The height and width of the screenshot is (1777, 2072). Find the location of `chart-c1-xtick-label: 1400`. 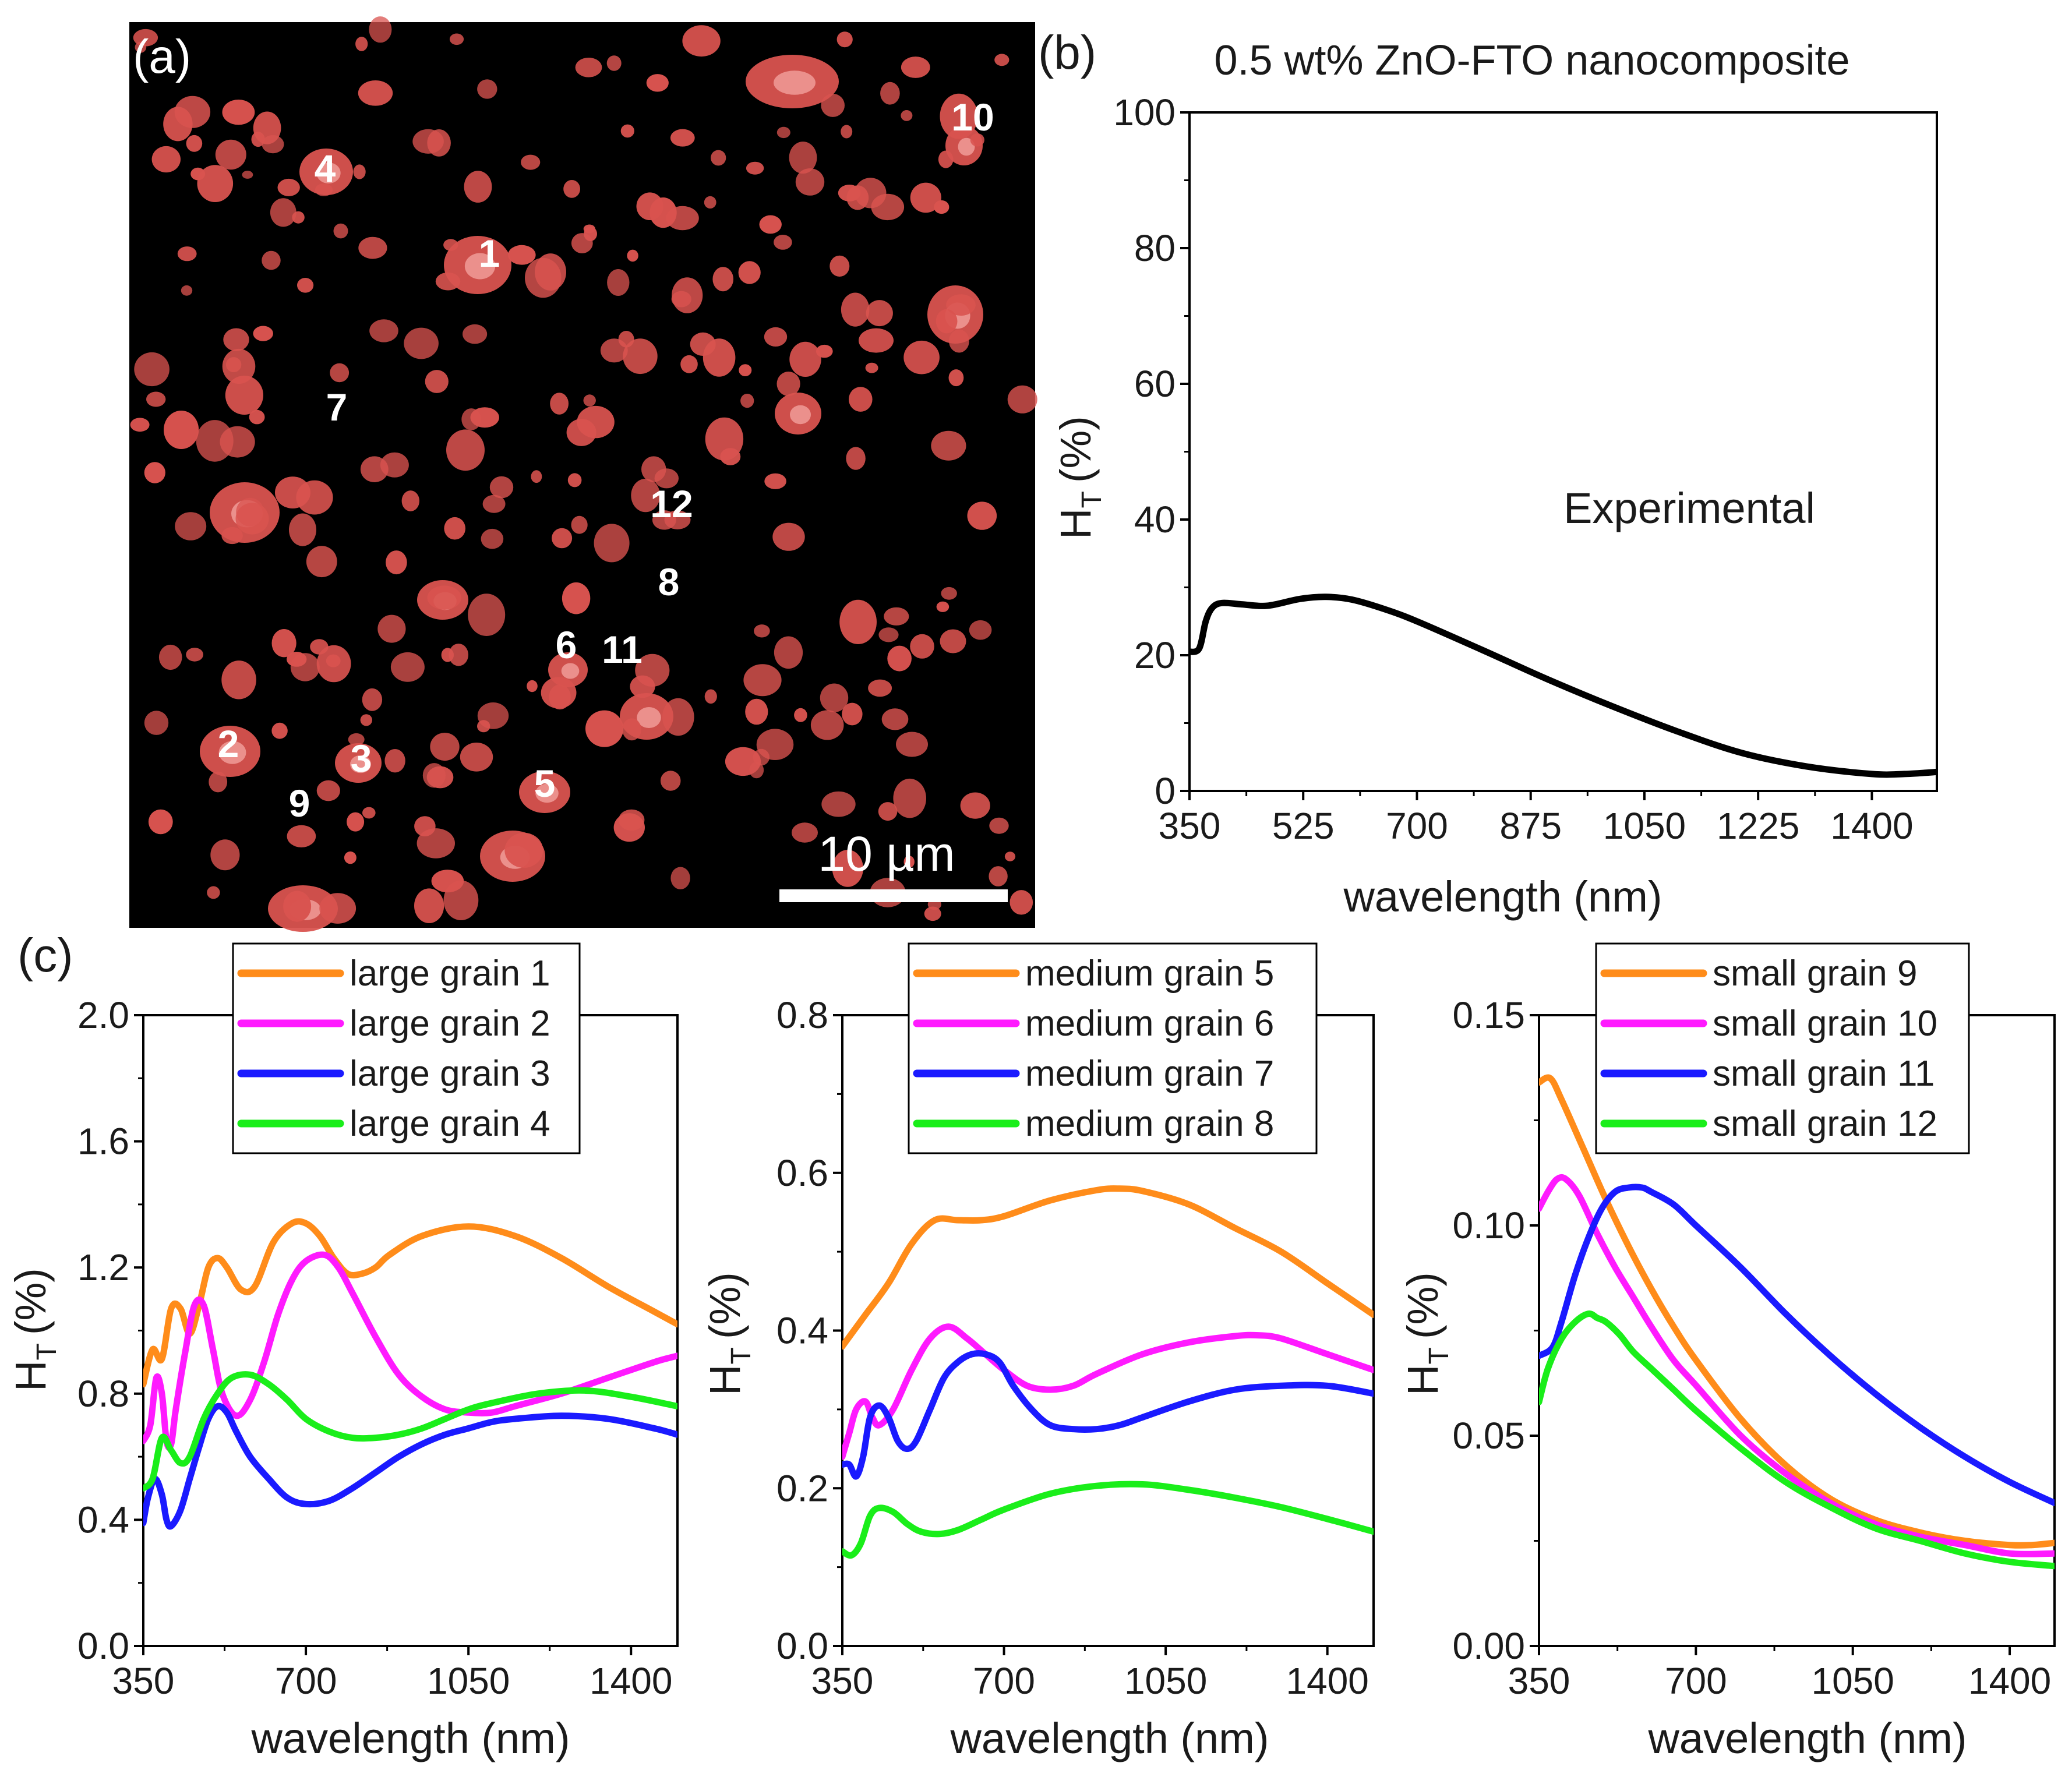

chart-c1-xtick-label: 1400 is located at coordinates (631, 1681).